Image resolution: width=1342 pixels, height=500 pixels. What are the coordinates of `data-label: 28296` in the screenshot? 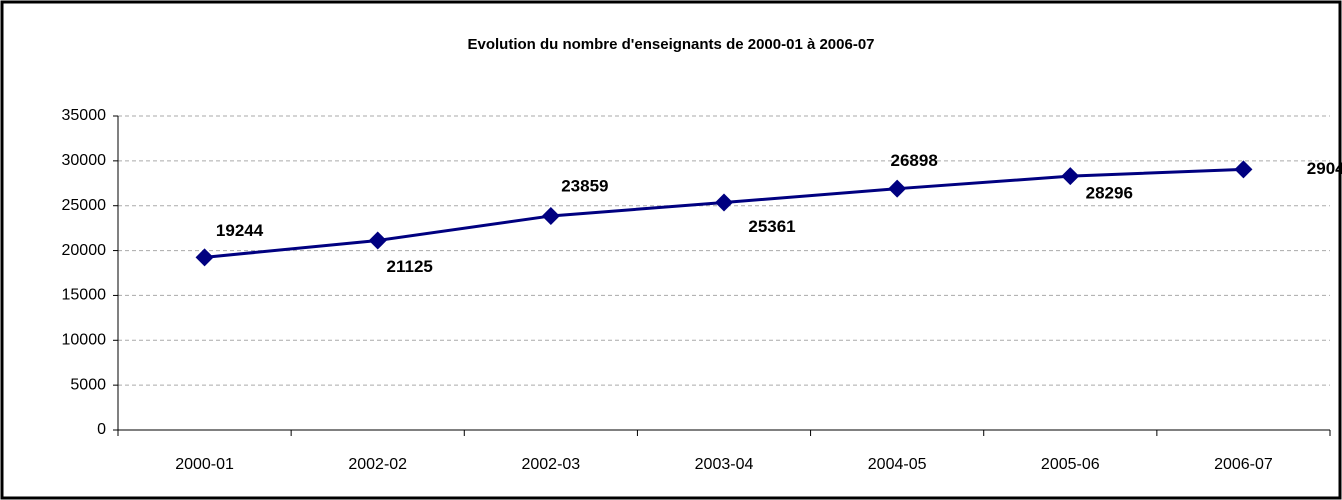 It's located at (1109, 193).